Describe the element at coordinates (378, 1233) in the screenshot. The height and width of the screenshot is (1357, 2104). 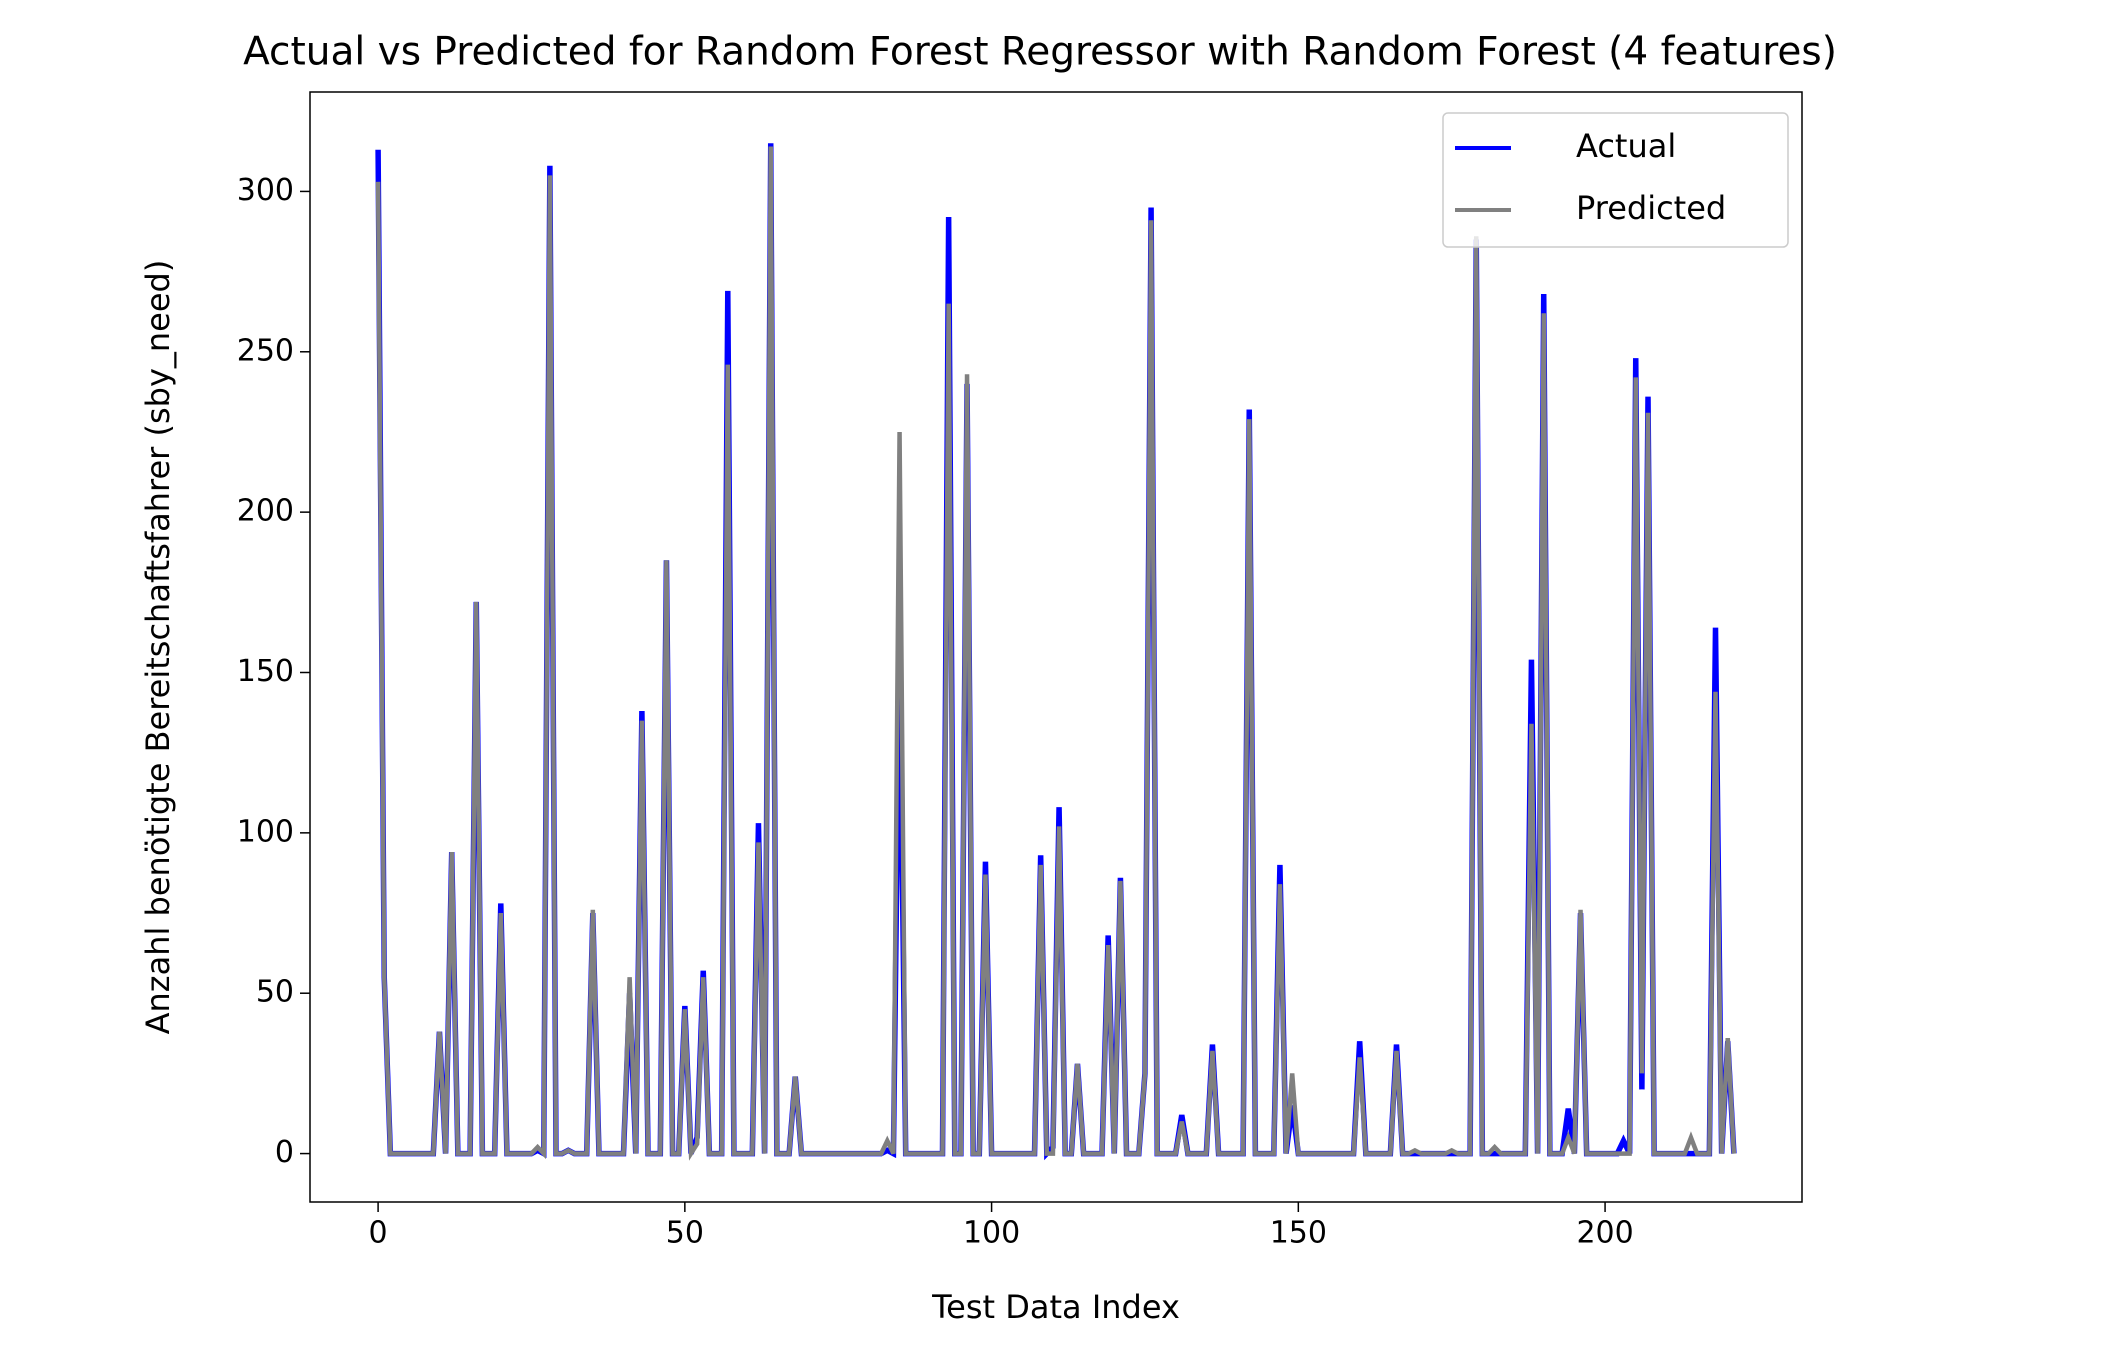
I see `x-tick-label: 0` at that location.